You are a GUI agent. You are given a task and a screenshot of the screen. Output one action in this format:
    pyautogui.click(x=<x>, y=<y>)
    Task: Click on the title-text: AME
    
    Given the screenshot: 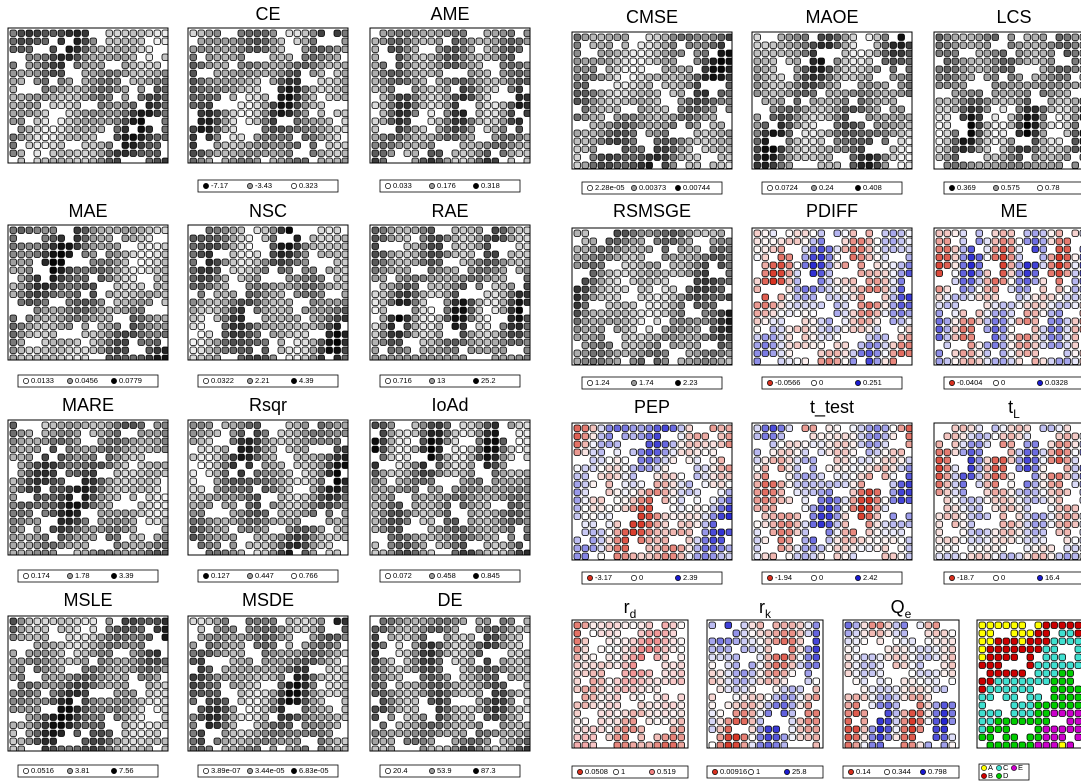 What is the action you would take?
    pyautogui.click(x=449, y=14)
    